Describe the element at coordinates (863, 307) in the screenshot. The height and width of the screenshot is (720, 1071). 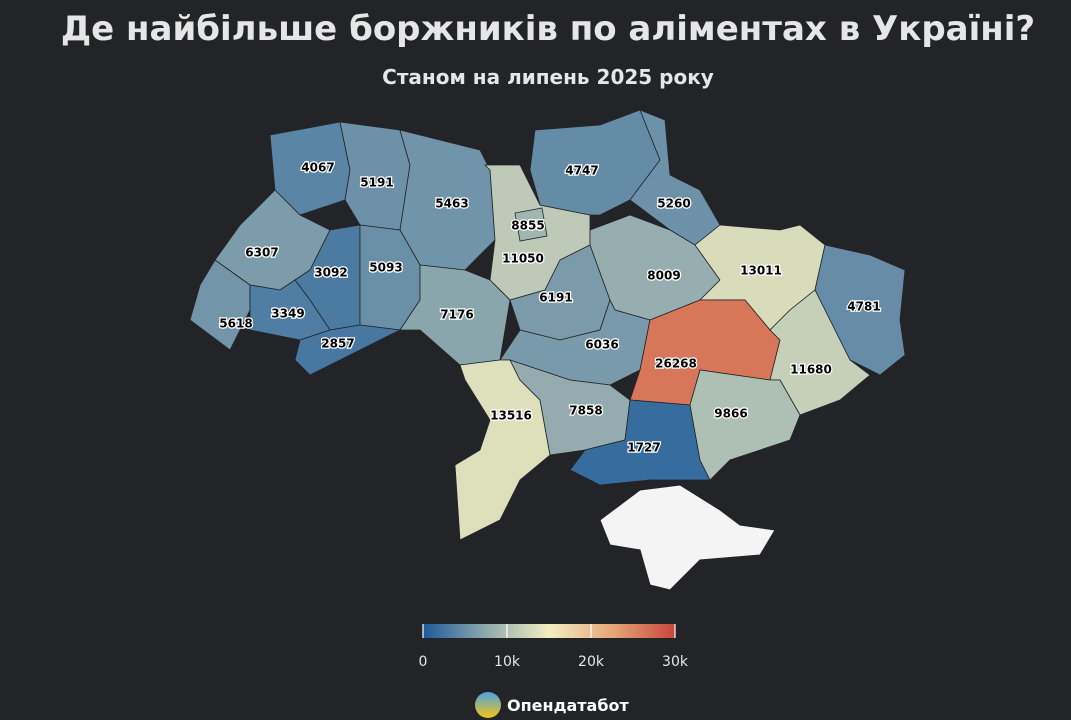
I see `region-value: 4781` at that location.